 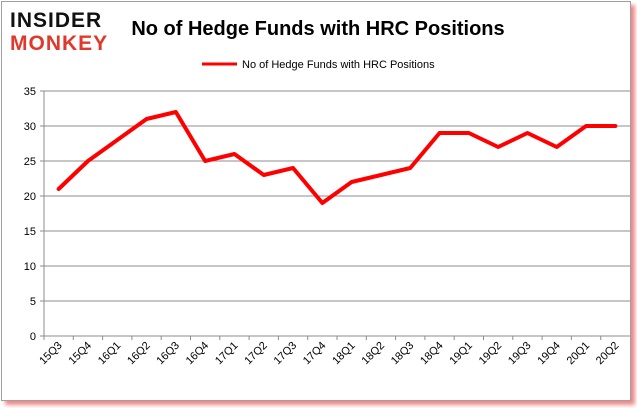 I want to click on x-tick-label: 18Q2, so click(x=374, y=354).